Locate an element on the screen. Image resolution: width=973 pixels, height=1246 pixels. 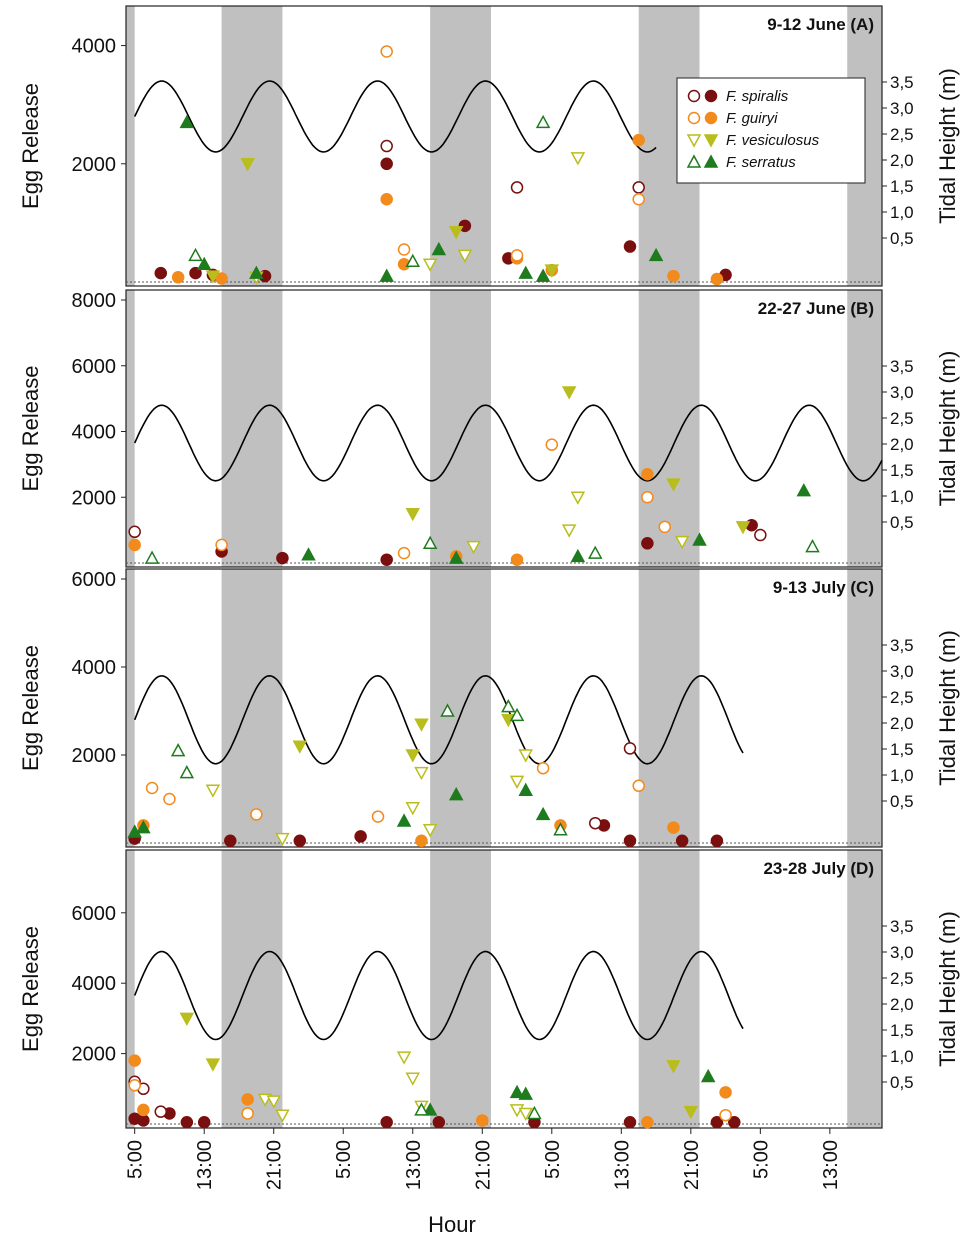
right-tick-label: 3,5 is located at coordinates (902, 645).